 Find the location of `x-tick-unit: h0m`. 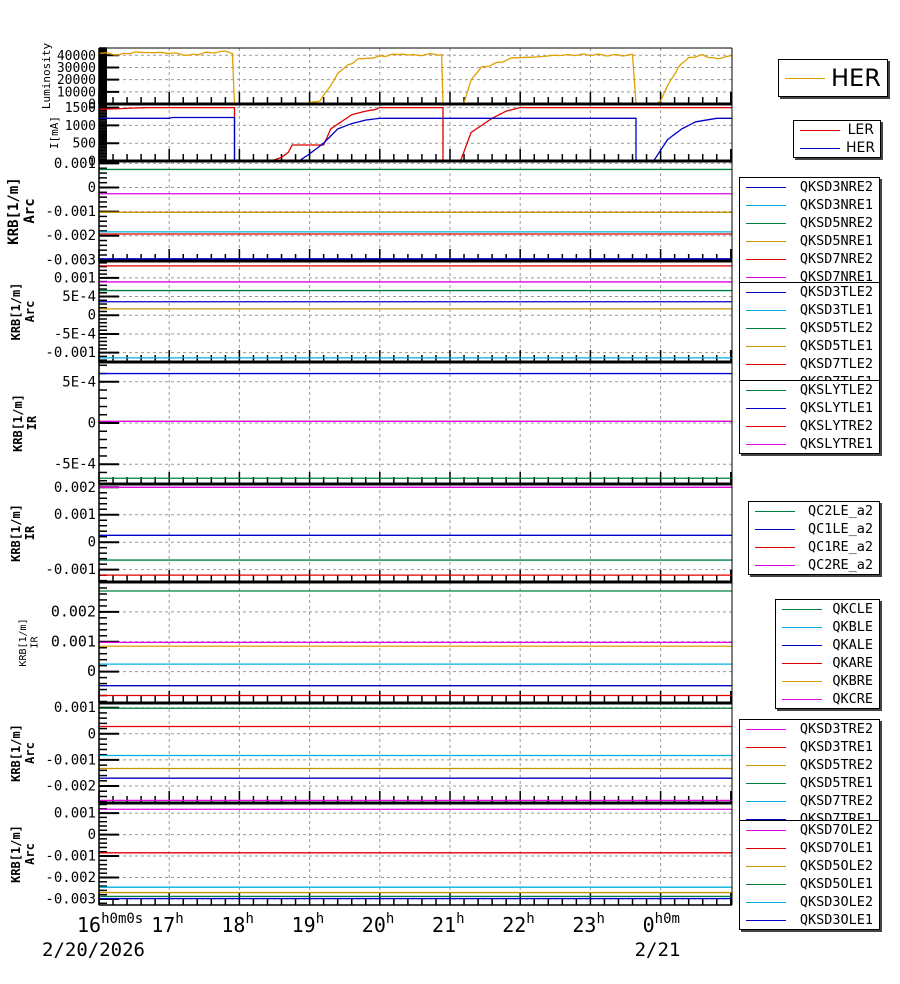

x-tick-unit: h0m is located at coordinates (667, 919).